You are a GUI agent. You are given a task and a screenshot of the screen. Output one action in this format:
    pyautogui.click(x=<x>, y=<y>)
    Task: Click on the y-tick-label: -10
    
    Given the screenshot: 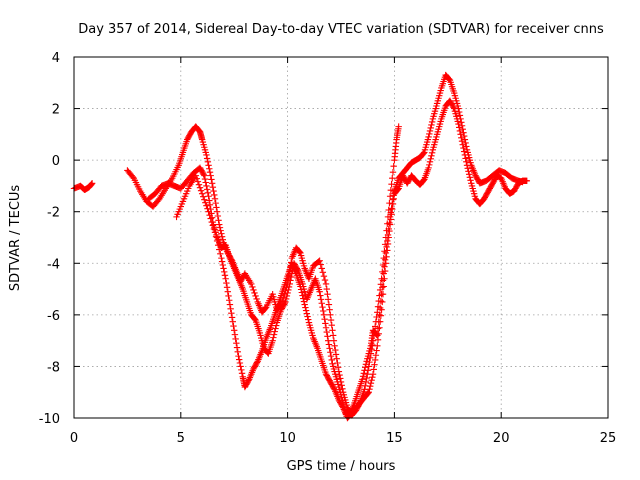 What is the action you would take?
    pyautogui.click(x=49, y=419)
    